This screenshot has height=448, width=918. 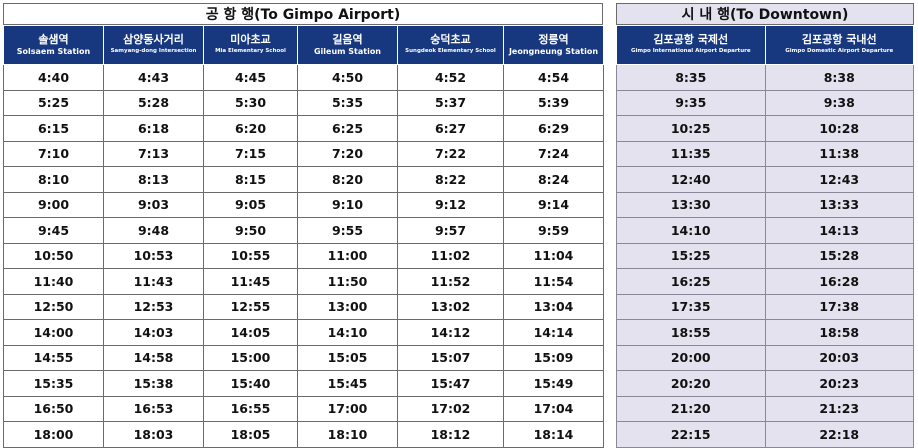 I want to click on time-cell: 13:30, so click(x=691, y=204).